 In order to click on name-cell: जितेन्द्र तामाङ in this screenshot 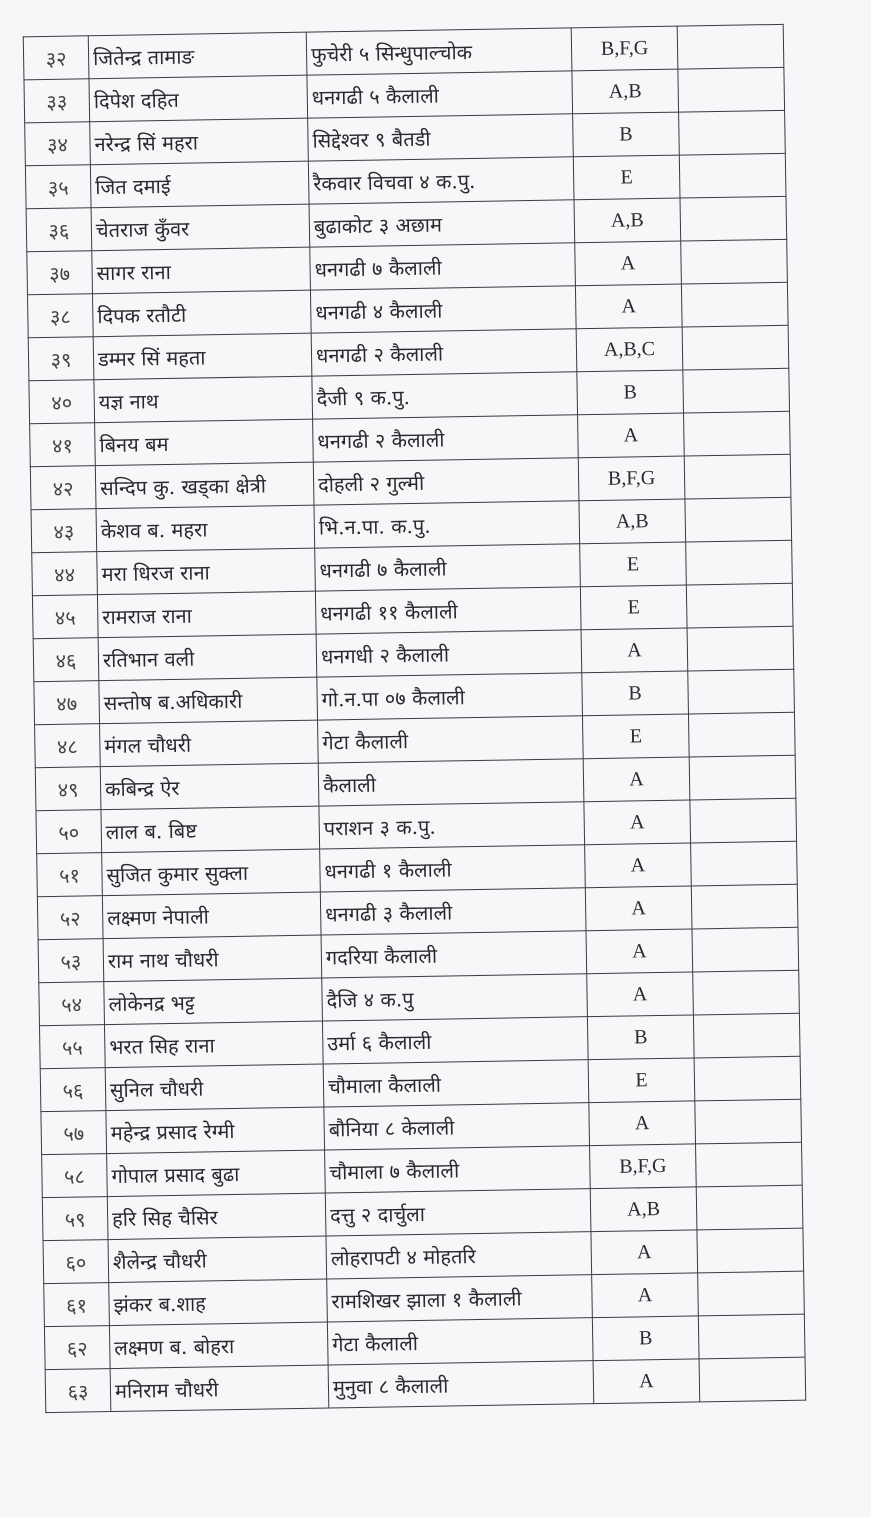, I will do `click(197, 55)`.